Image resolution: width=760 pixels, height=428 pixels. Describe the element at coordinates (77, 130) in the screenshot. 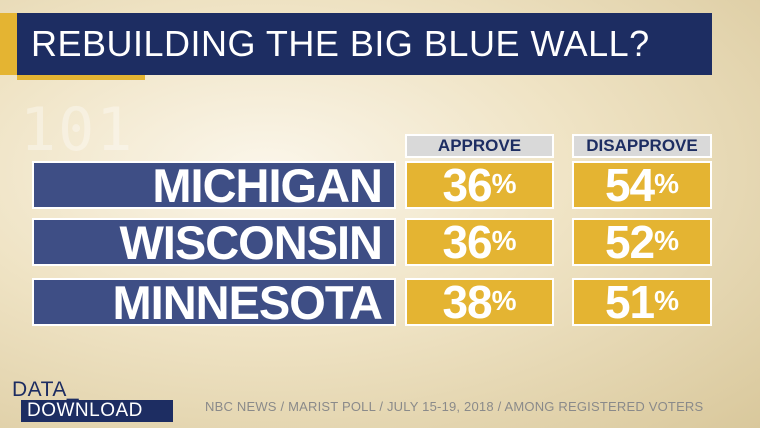

I see `background-digits: 101` at that location.